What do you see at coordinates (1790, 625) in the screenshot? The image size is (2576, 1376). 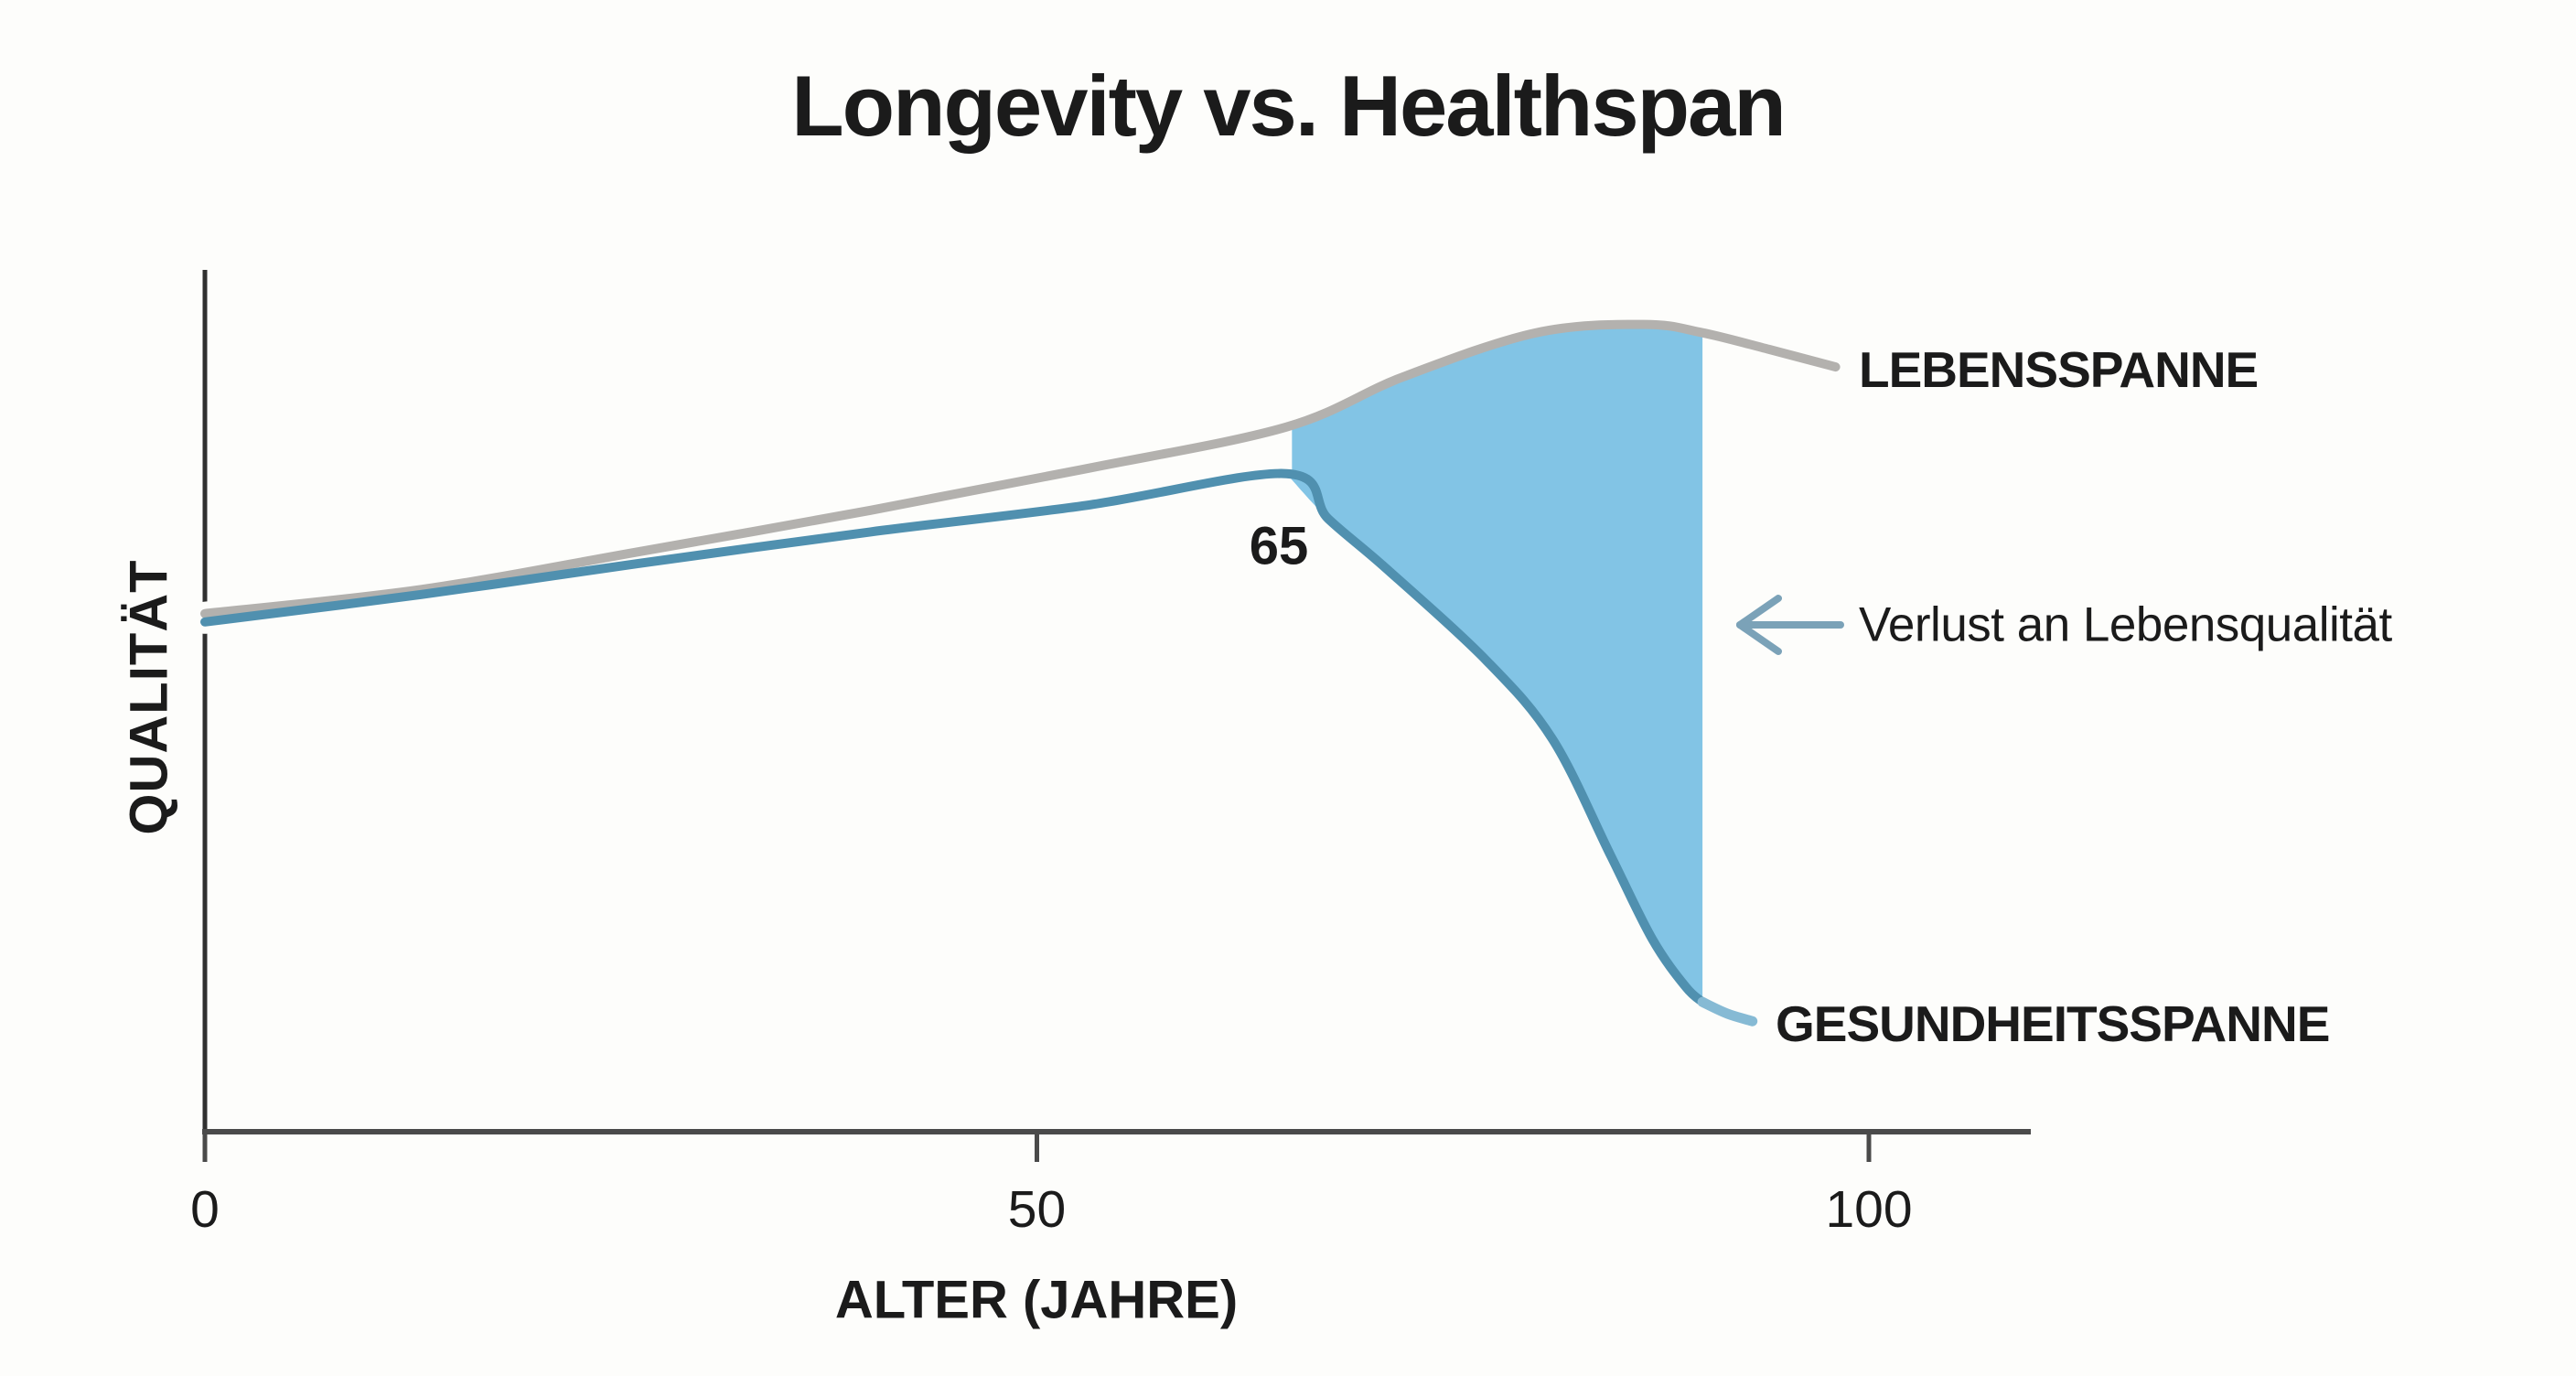 I see `left-arrow-icon` at bounding box center [1790, 625].